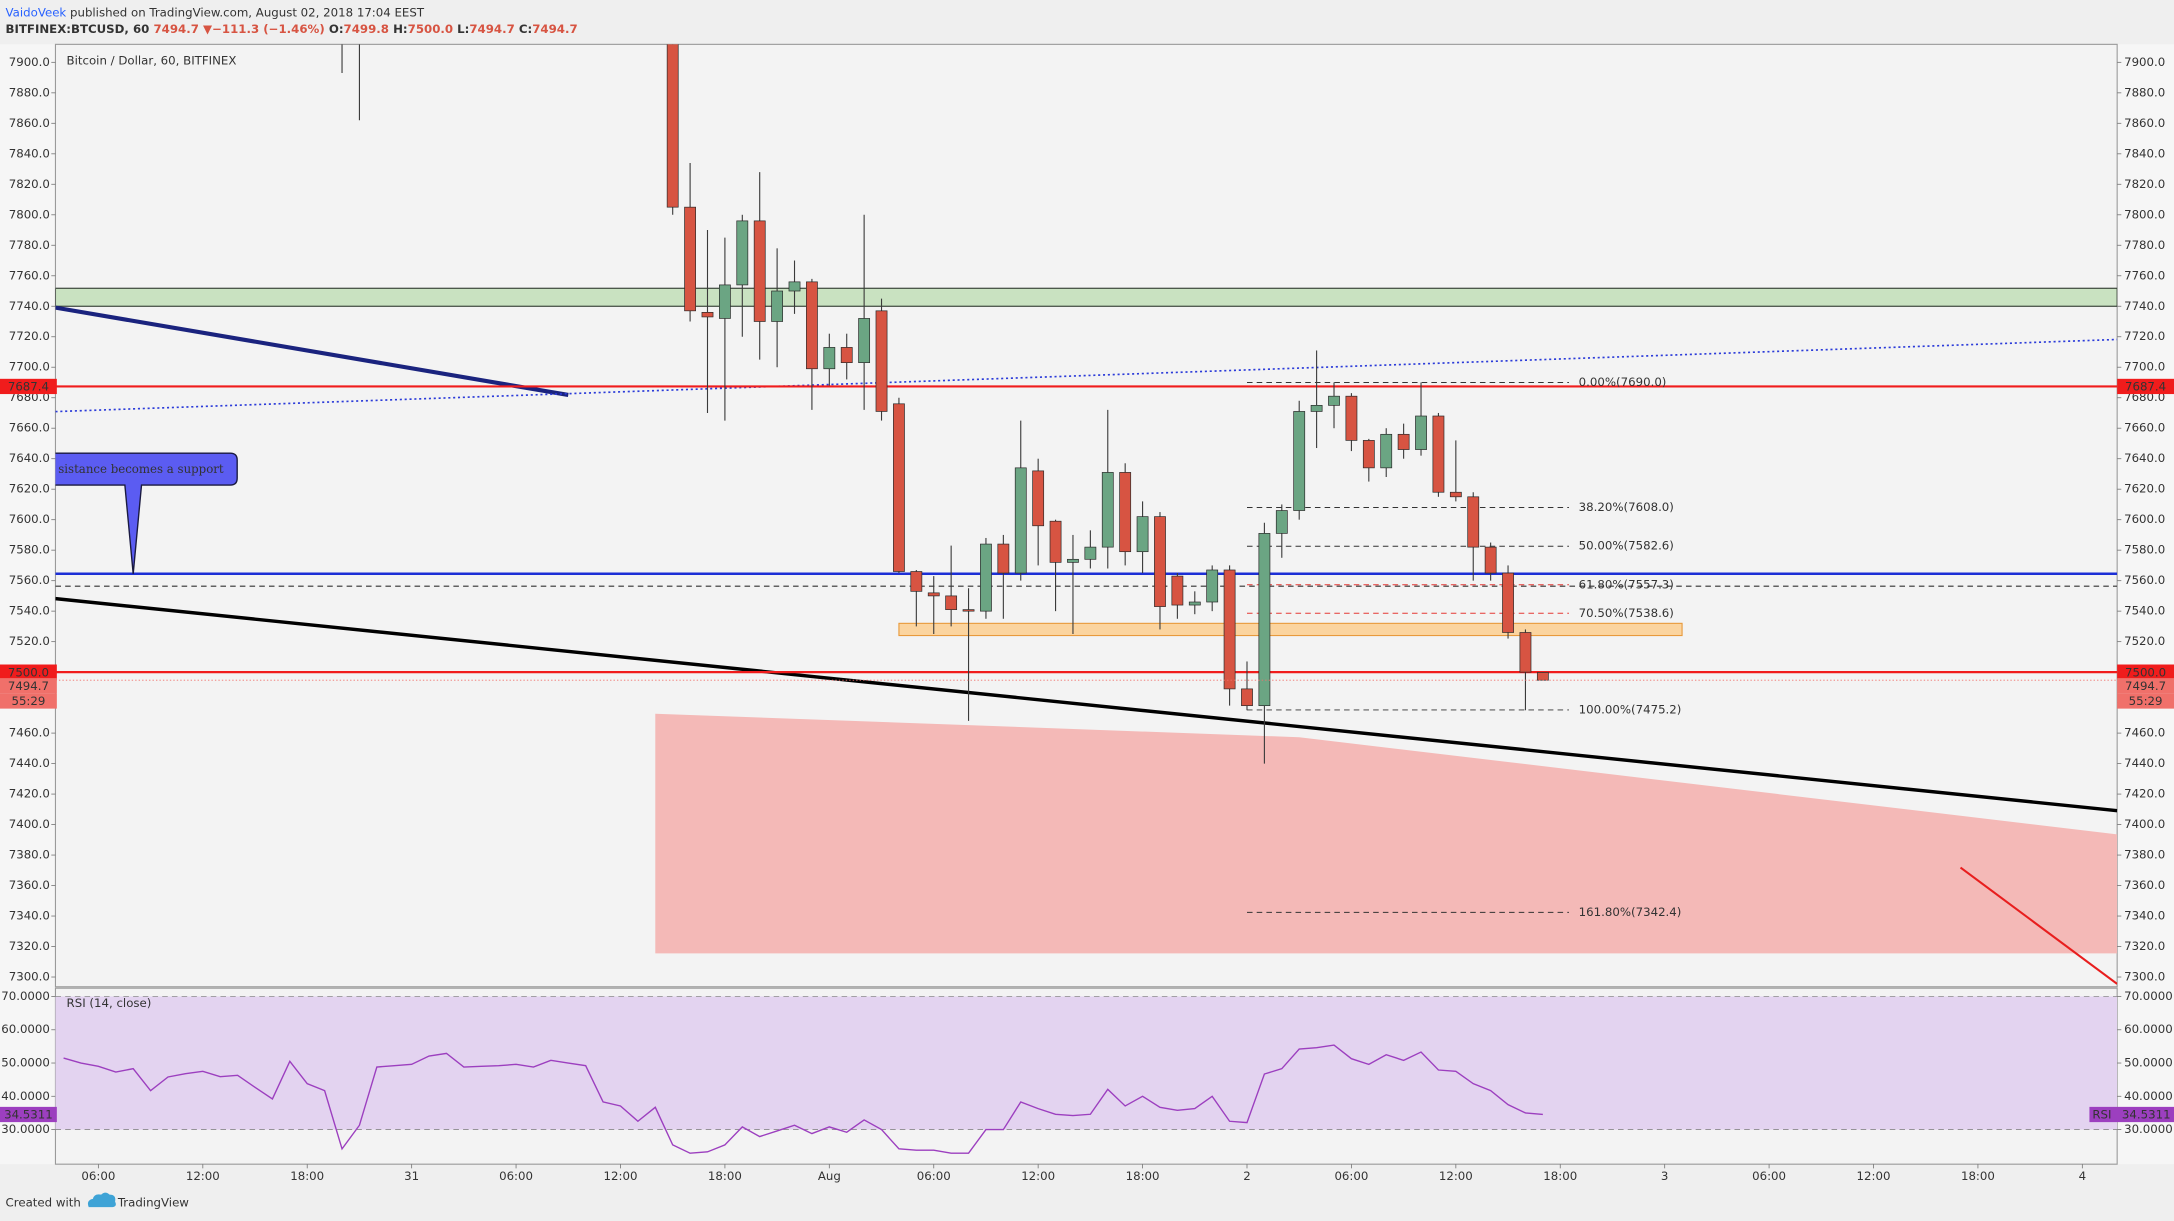  Describe the element at coordinates (78, 29) in the screenshot. I see `symbol: BITFINEX:BTCUSD, 60` at that location.